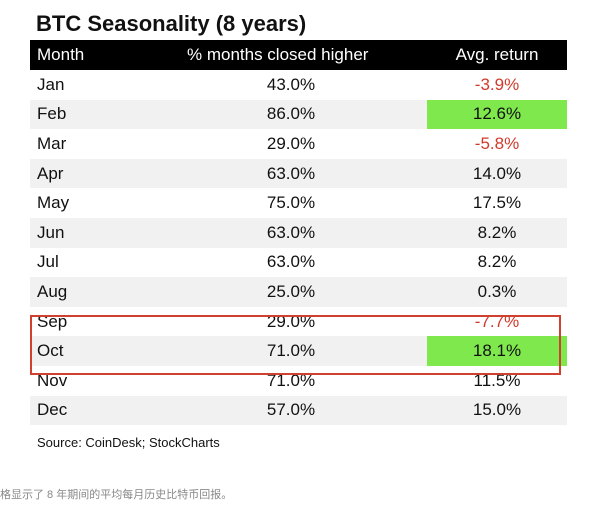 This screenshot has width=600, height=508. I want to click on avg-return-cell: -5.8%, so click(497, 143).